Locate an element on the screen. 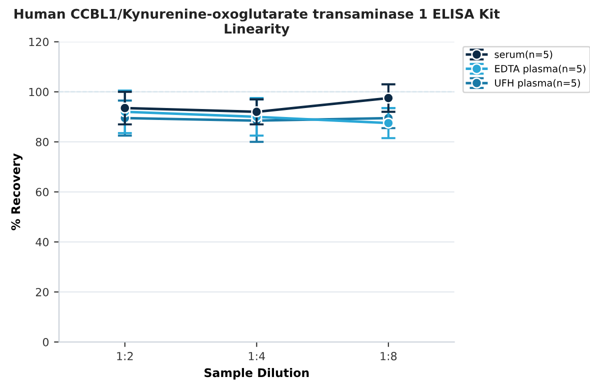 The width and height of the screenshot is (590, 380). x-axis-title: Sample Dilution is located at coordinates (256, 374).